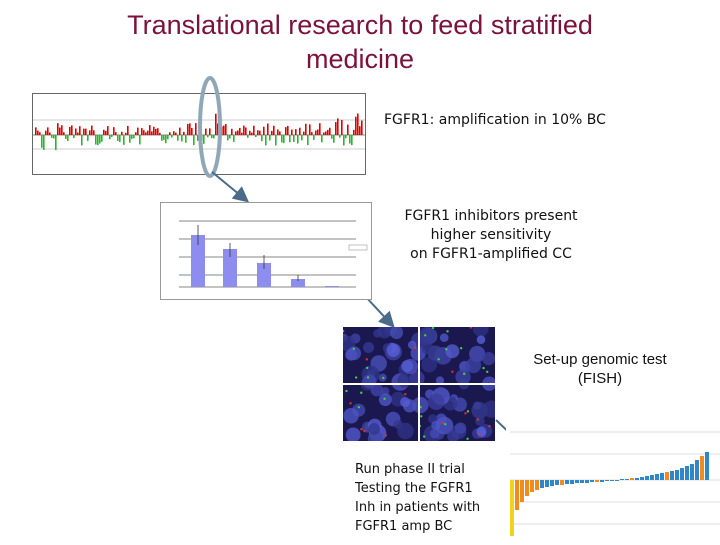 This screenshot has height=545, width=720. What do you see at coordinates (615, 483) in the screenshot?
I see `waterfall-bars` at bounding box center [615, 483].